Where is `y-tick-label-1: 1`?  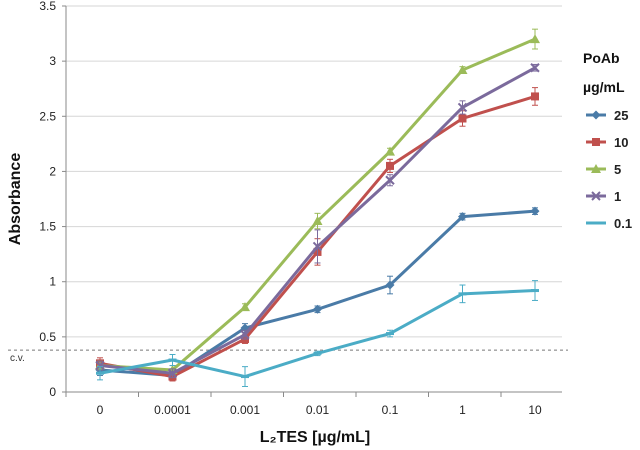
y-tick-label-1: 1 is located at coordinates (52, 282).